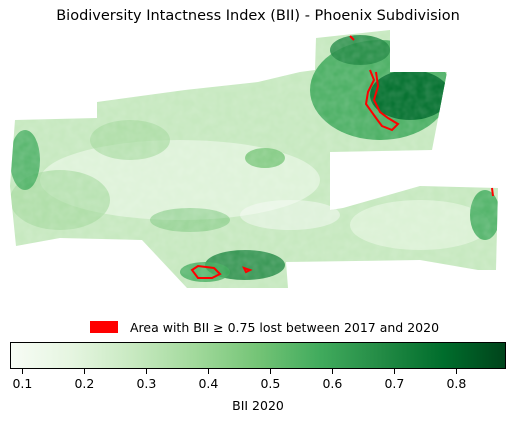 The image size is (516, 422). Describe the element at coordinates (492, 192) in the screenshot. I see `loss-area-east` at that location.